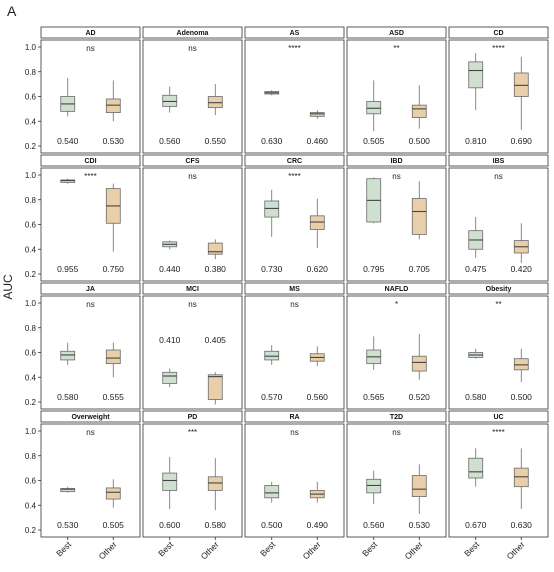 The width and height of the screenshot is (554, 572). What do you see at coordinates (295, 33) in the screenshot?
I see `facet-title: AS` at bounding box center [295, 33].